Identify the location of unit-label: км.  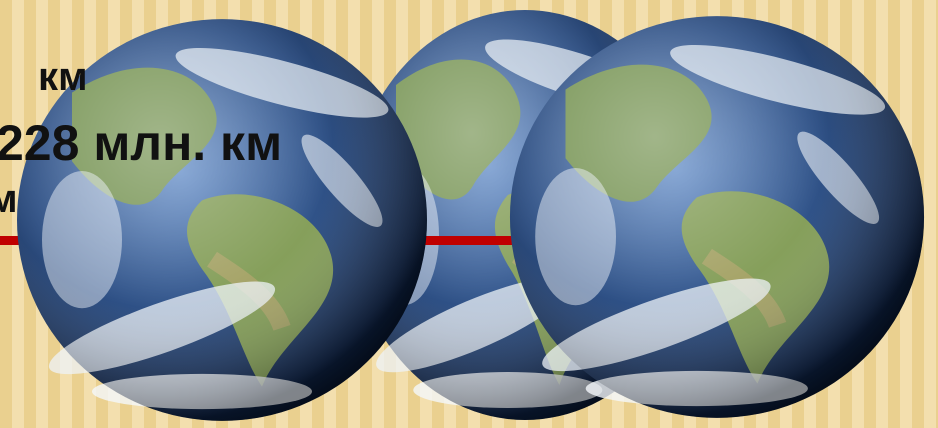
(63, 77).